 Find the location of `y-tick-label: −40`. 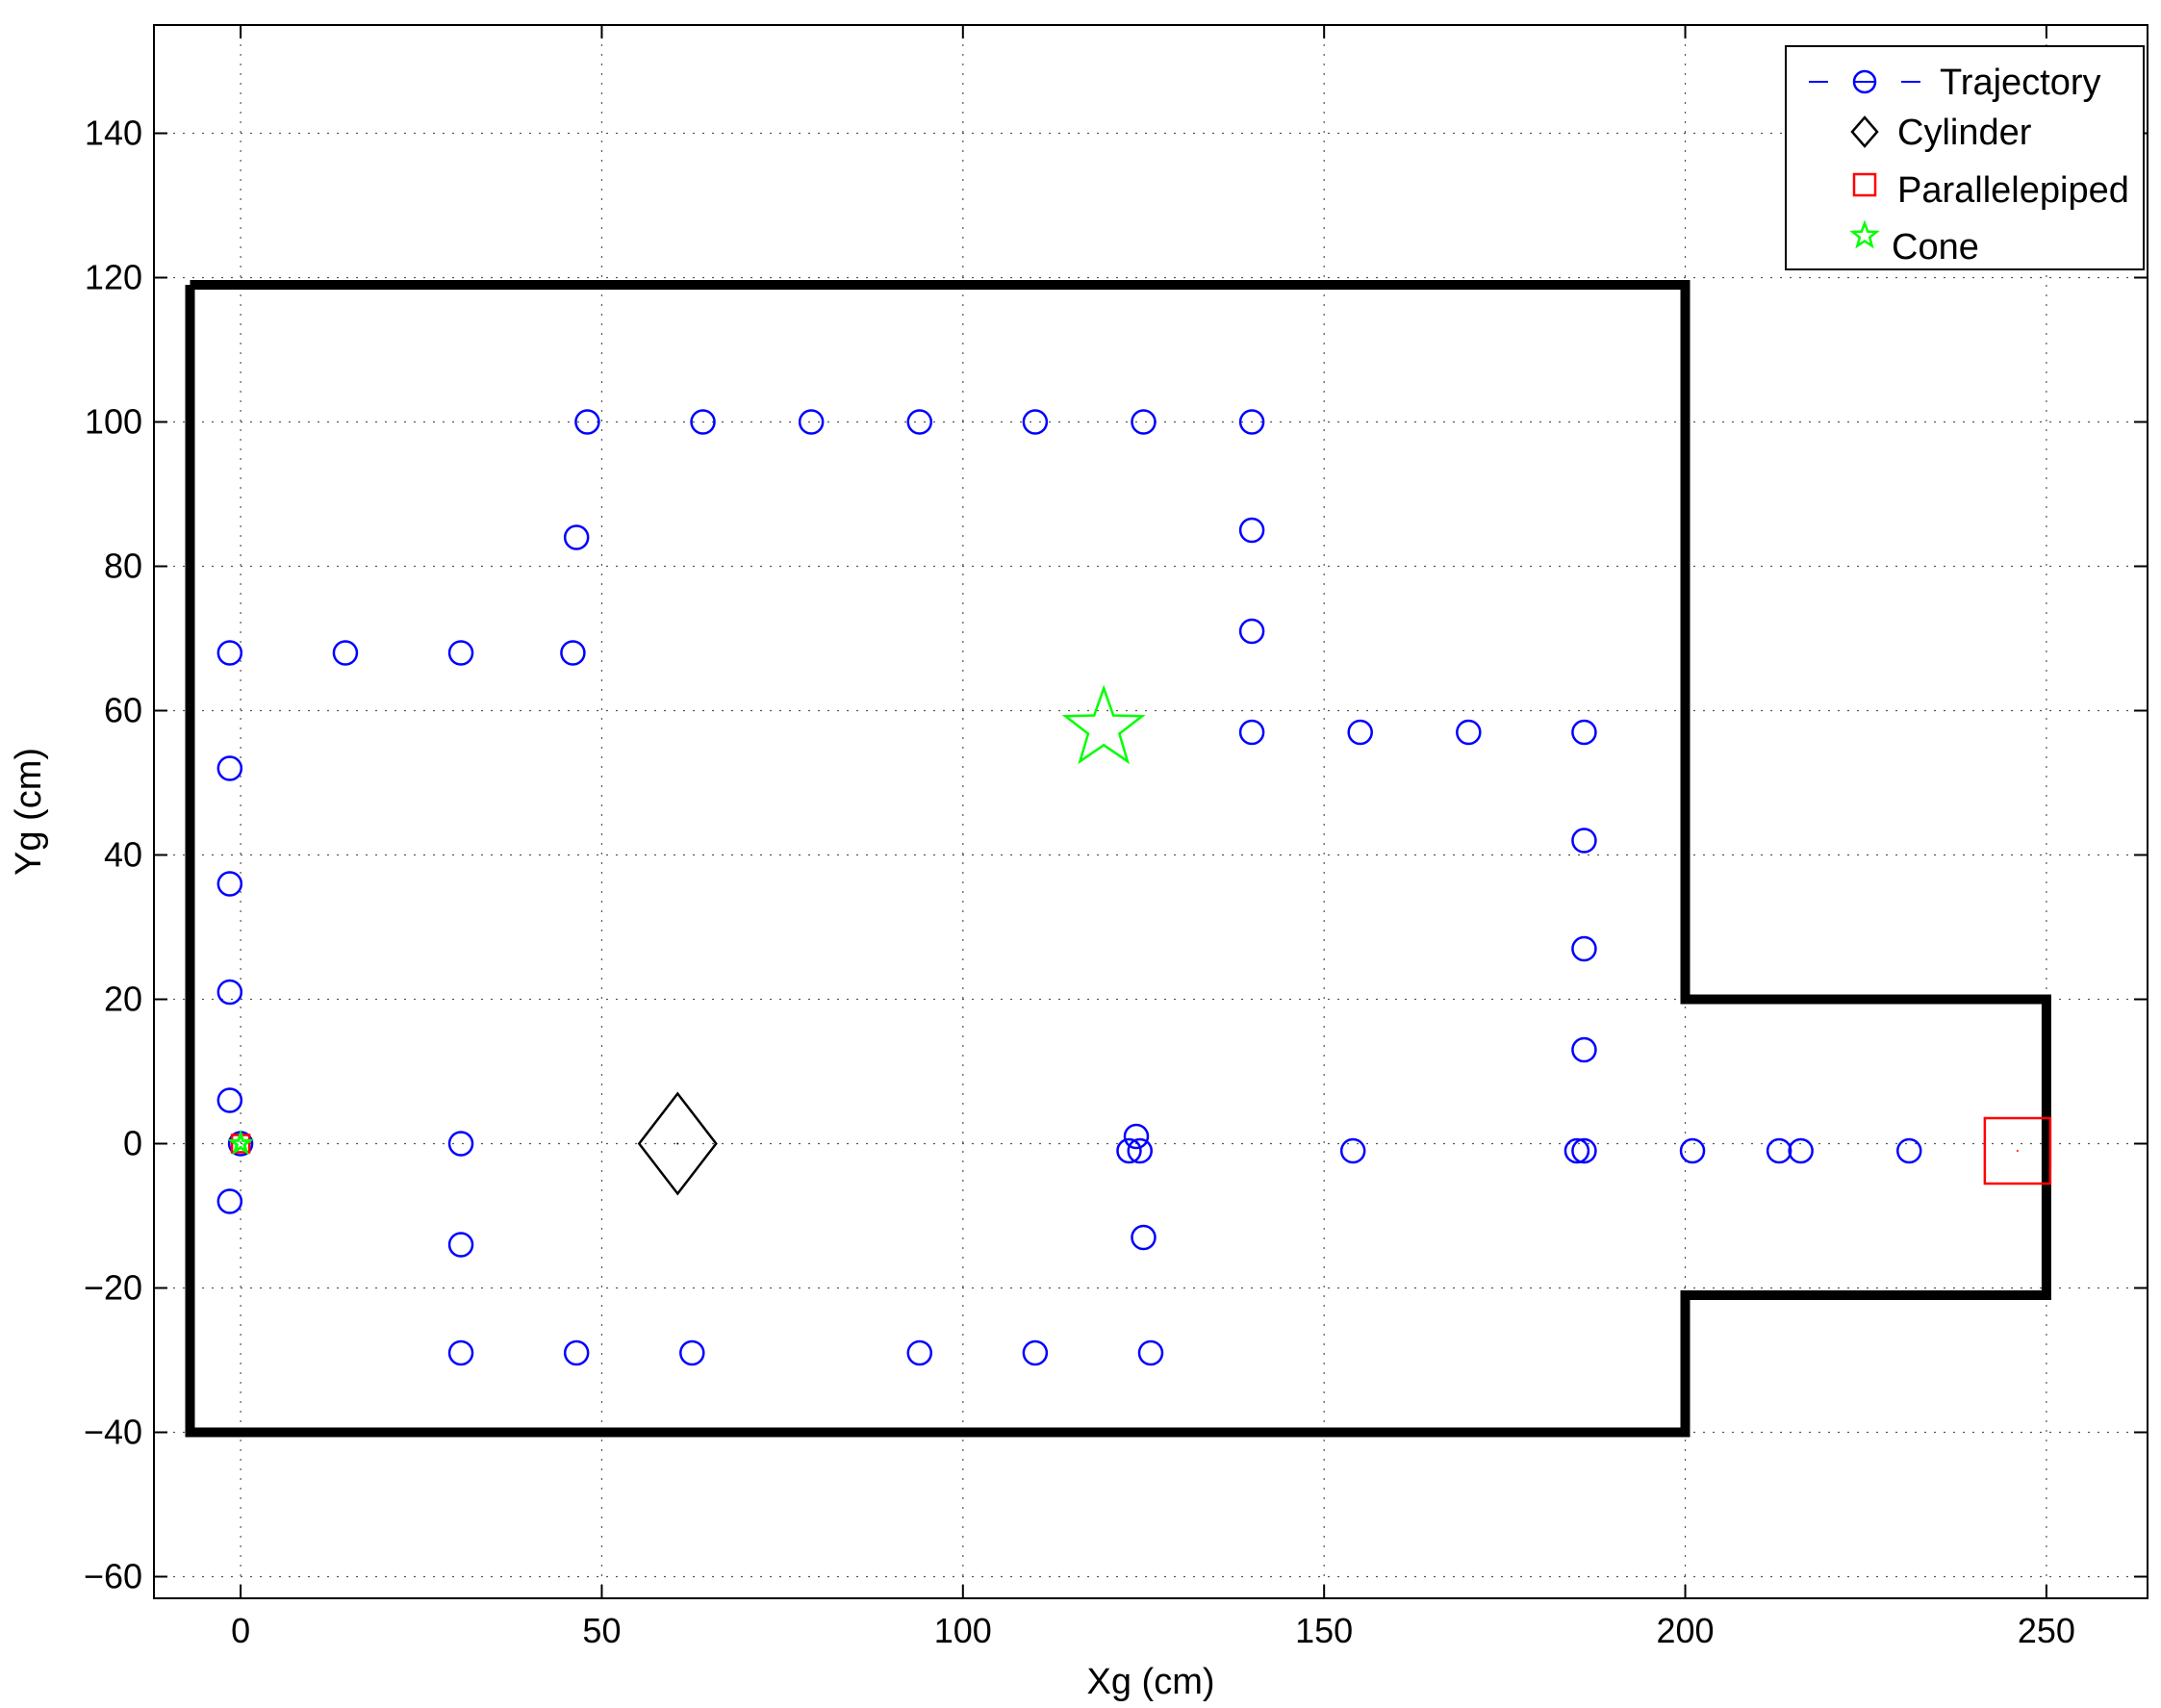

y-tick-label: −40 is located at coordinates (113, 1432).